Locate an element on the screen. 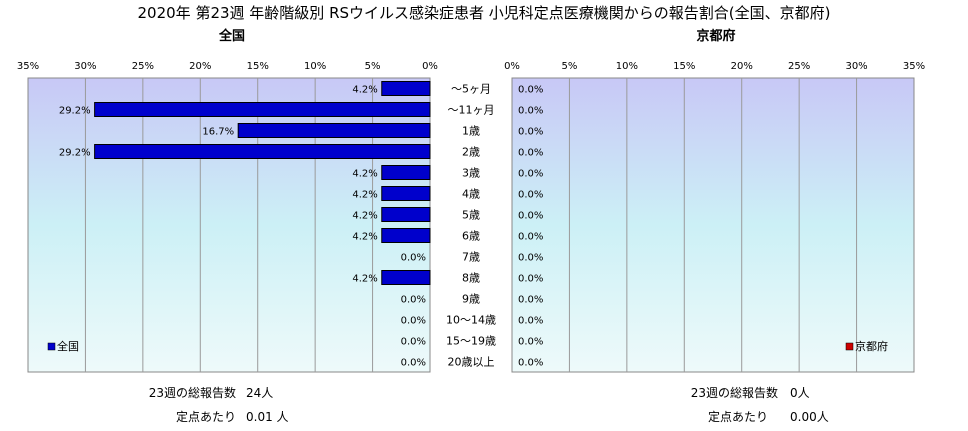 The width and height of the screenshot is (968, 431). x-tick-label-national: 5% is located at coordinates (373, 66).